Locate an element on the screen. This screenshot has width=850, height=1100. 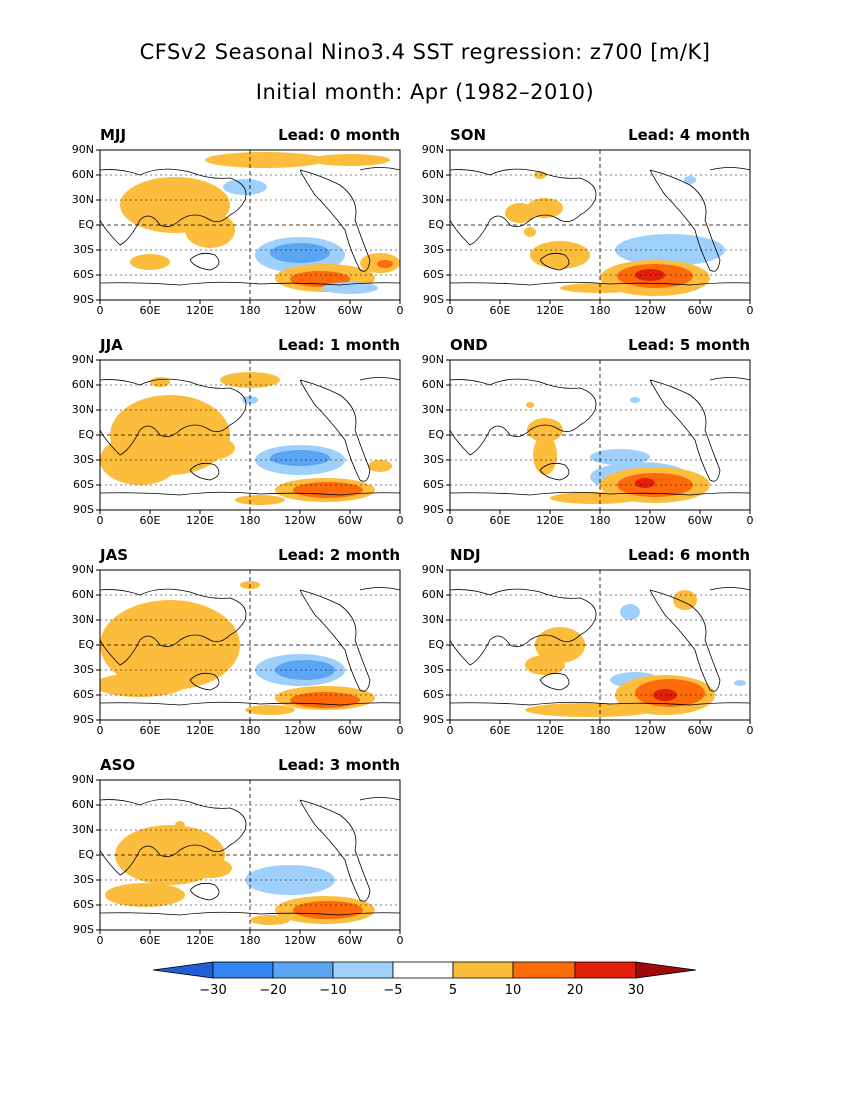
panel-lead-label: Lead: 5 month is located at coordinates (689, 345).